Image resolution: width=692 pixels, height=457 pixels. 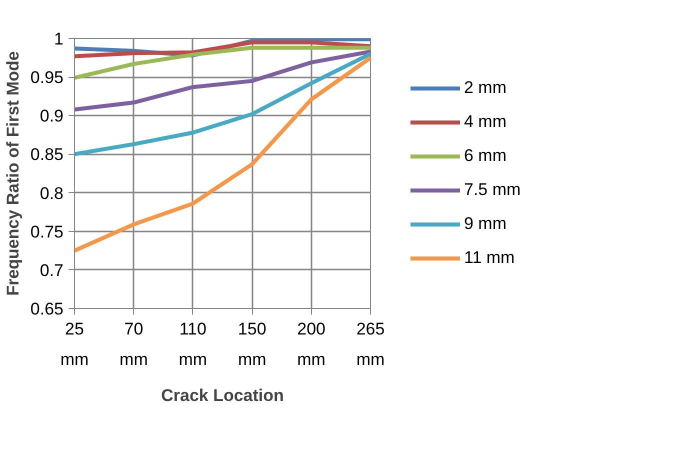 What do you see at coordinates (52, 270) in the screenshot?
I see `y-tick-label: 0.7` at bounding box center [52, 270].